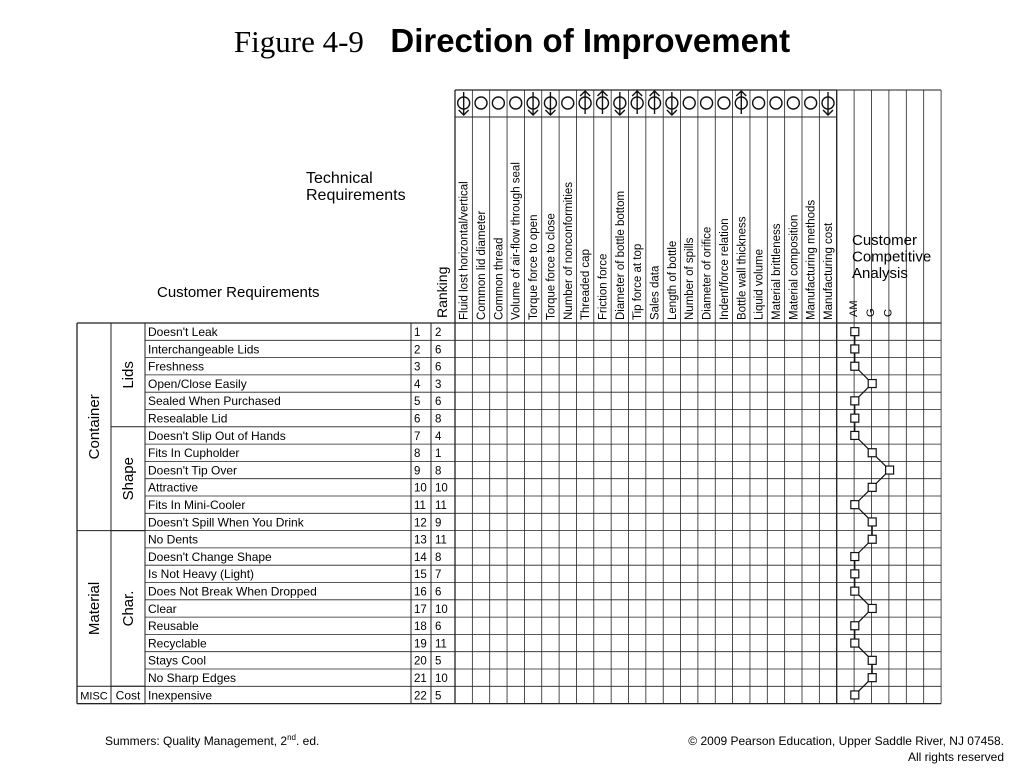 The image size is (1024, 768). I want to click on requirement-number: 18, so click(420, 627).